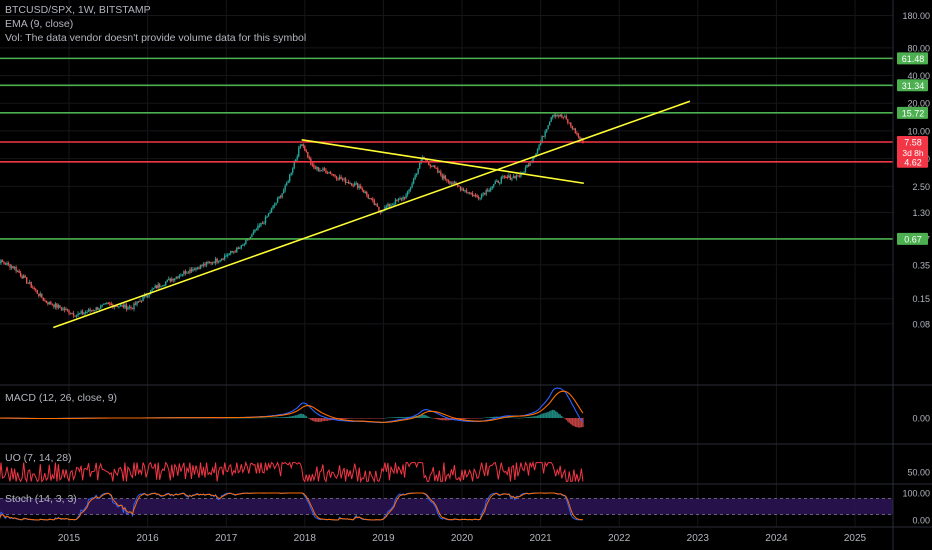 The image size is (932, 550). What do you see at coordinates (61, 398) in the screenshot?
I see `macd-legend: MACD (12, 26, close, 9)` at bounding box center [61, 398].